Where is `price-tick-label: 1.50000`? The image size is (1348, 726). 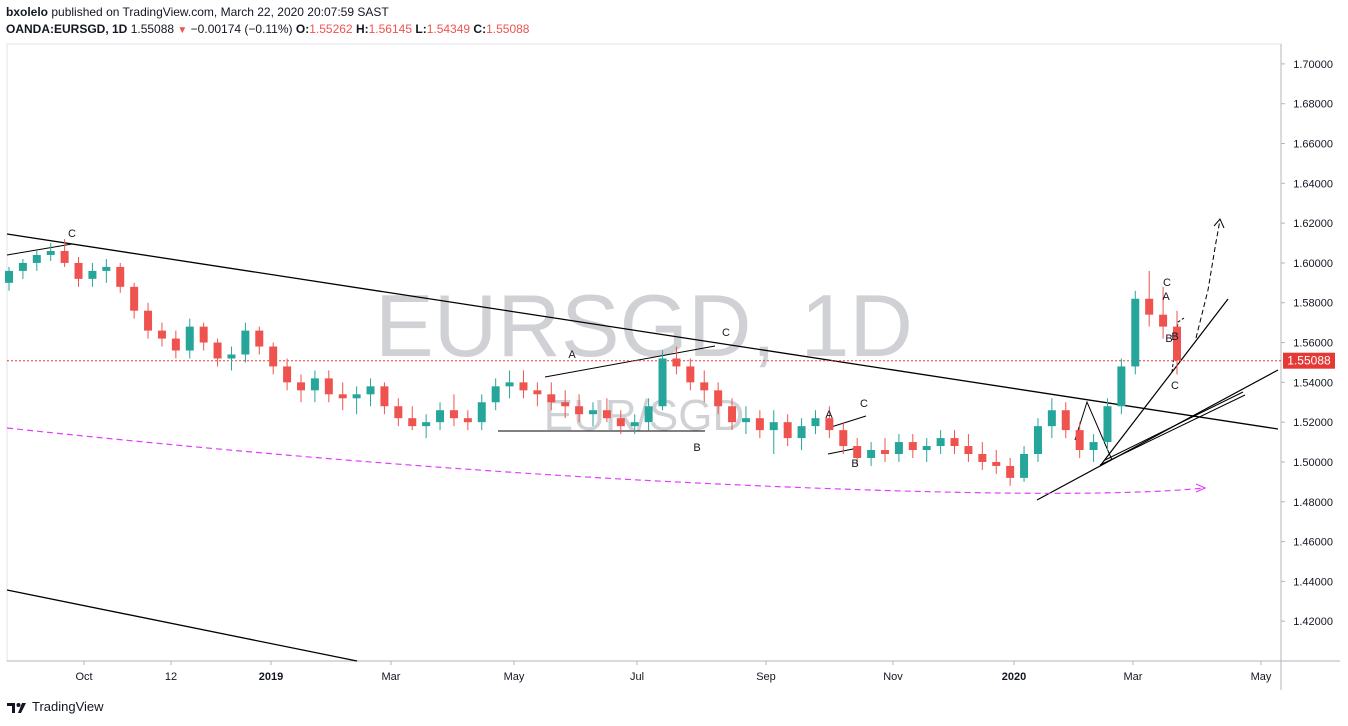 price-tick-label: 1.50000 is located at coordinates (1313, 463).